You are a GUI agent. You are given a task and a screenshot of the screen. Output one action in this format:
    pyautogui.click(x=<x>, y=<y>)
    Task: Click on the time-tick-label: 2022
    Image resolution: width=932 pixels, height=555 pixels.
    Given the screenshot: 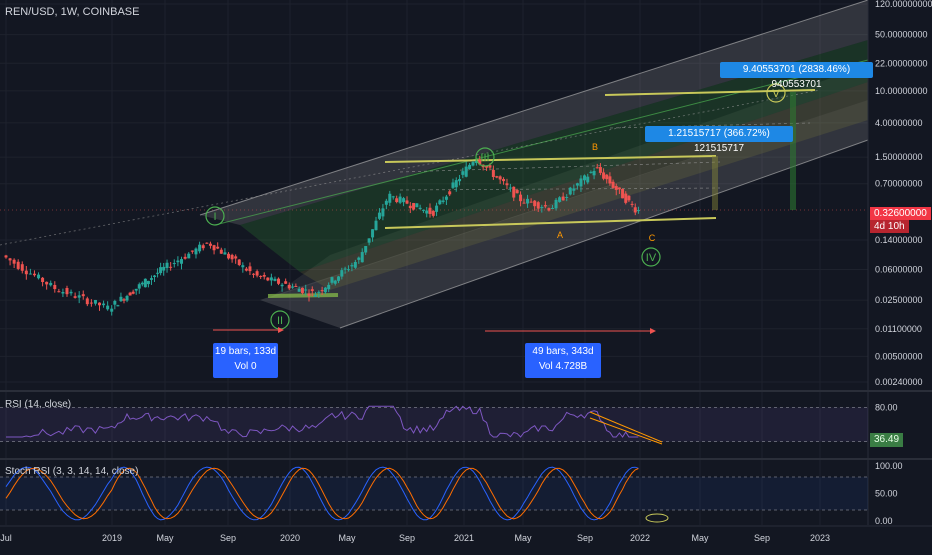 What is the action you would take?
    pyautogui.click(x=640, y=538)
    